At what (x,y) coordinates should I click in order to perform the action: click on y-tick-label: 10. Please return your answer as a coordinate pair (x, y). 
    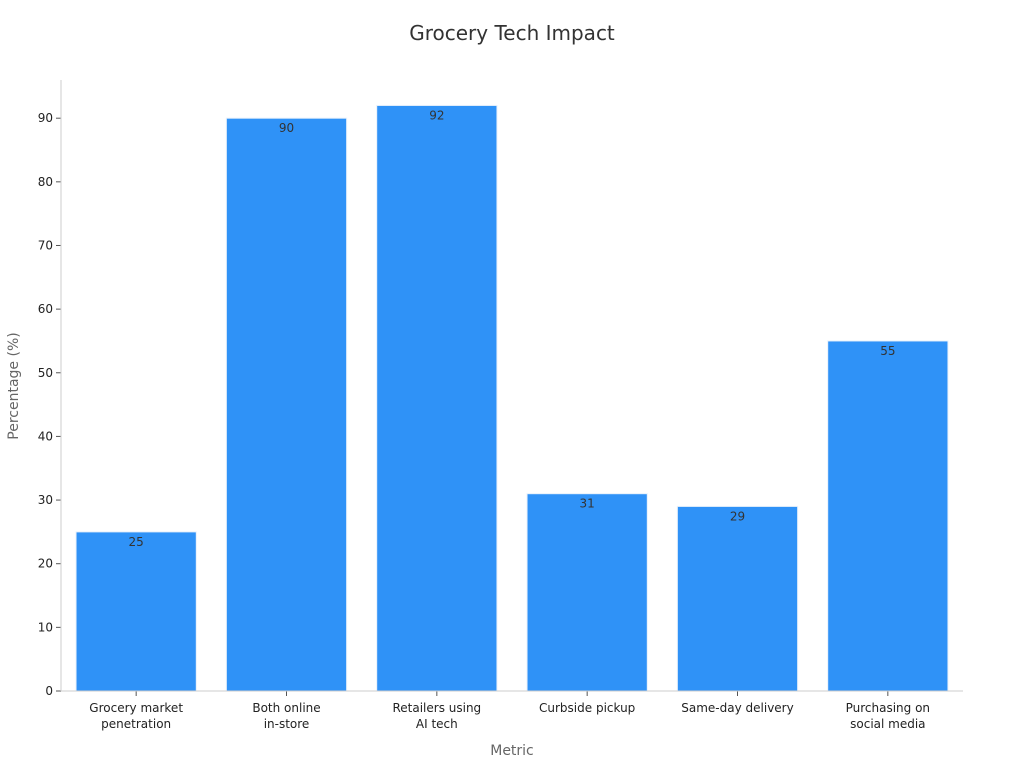
    Looking at the image, I should click on (45, 627).